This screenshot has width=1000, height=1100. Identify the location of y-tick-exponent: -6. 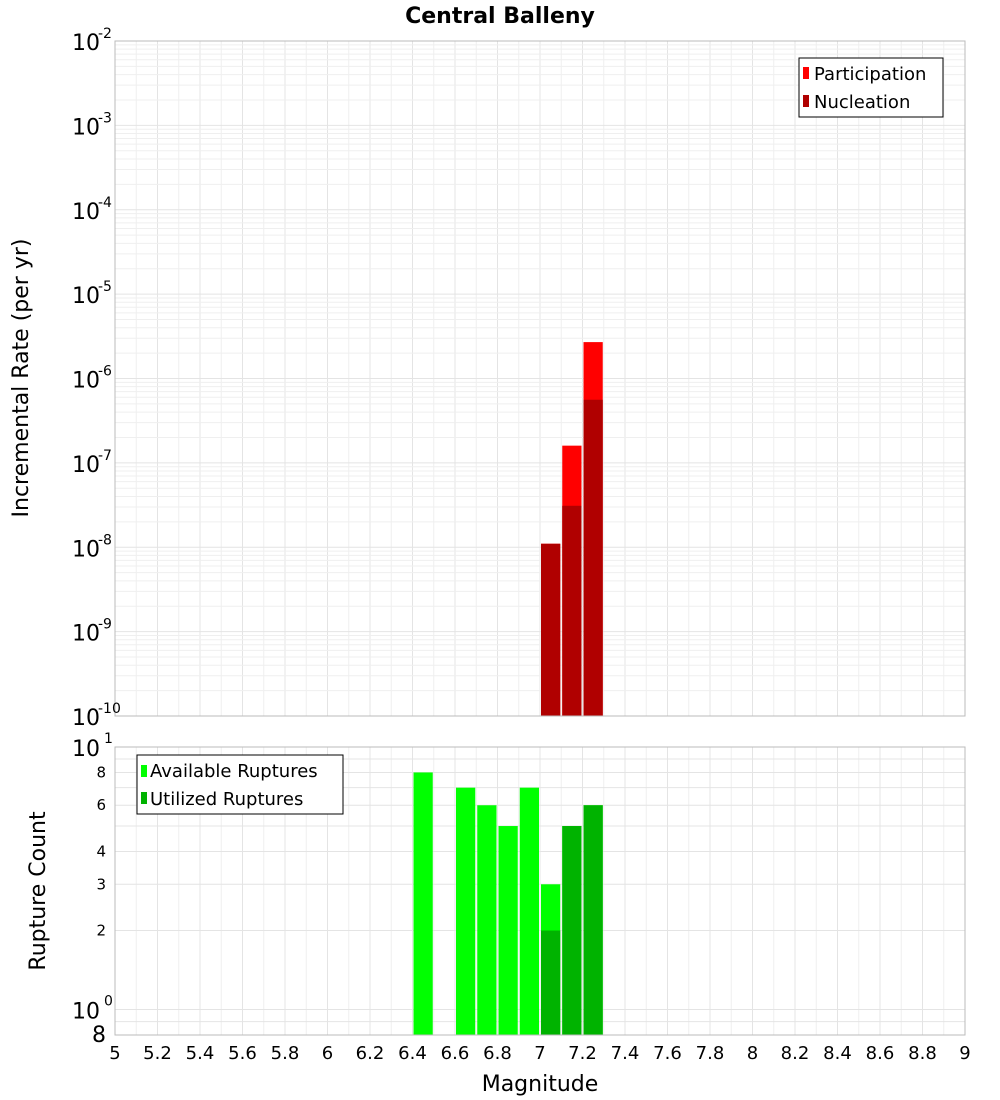
(105, 372).